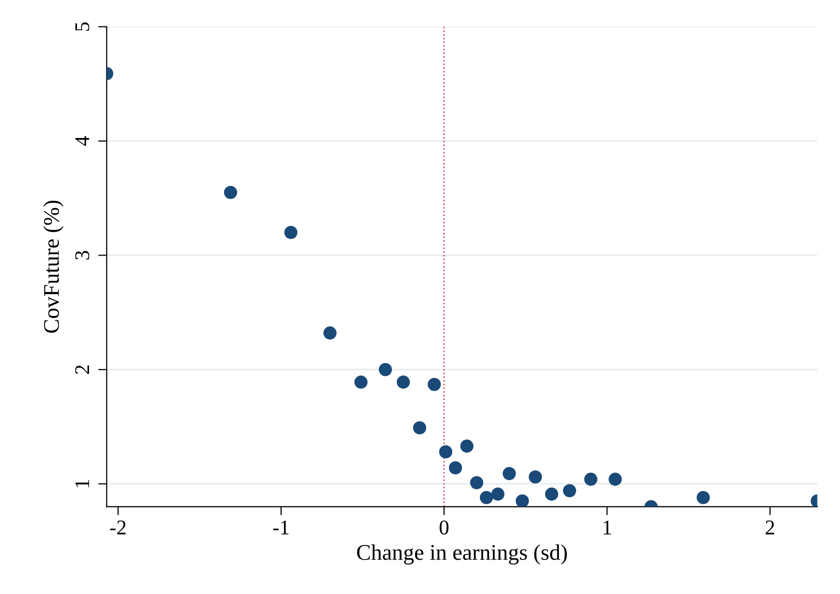 This screenshot has height=594, width=840. I want to click on y-tick-label: 1, so click(82, 484).